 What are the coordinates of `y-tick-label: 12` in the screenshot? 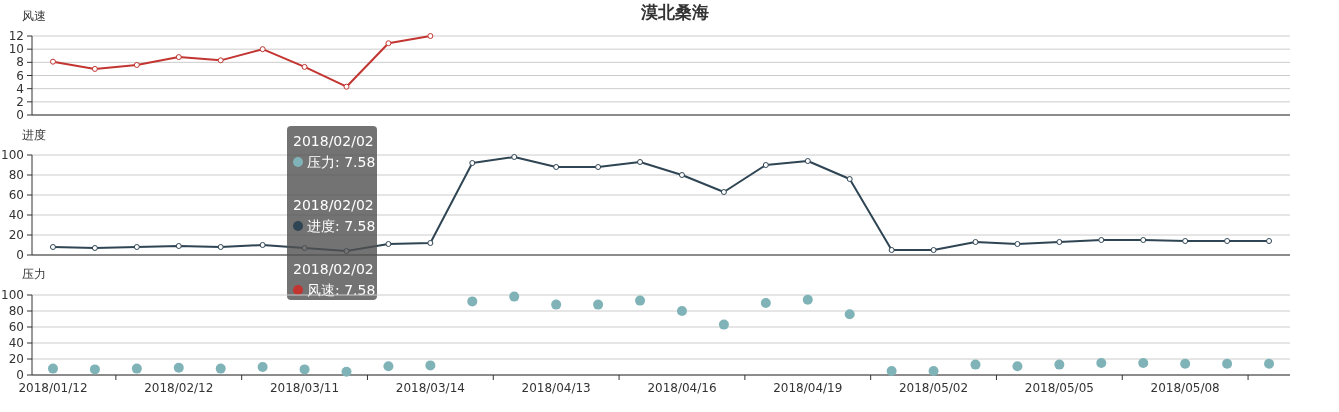 It's located at (16, 36).